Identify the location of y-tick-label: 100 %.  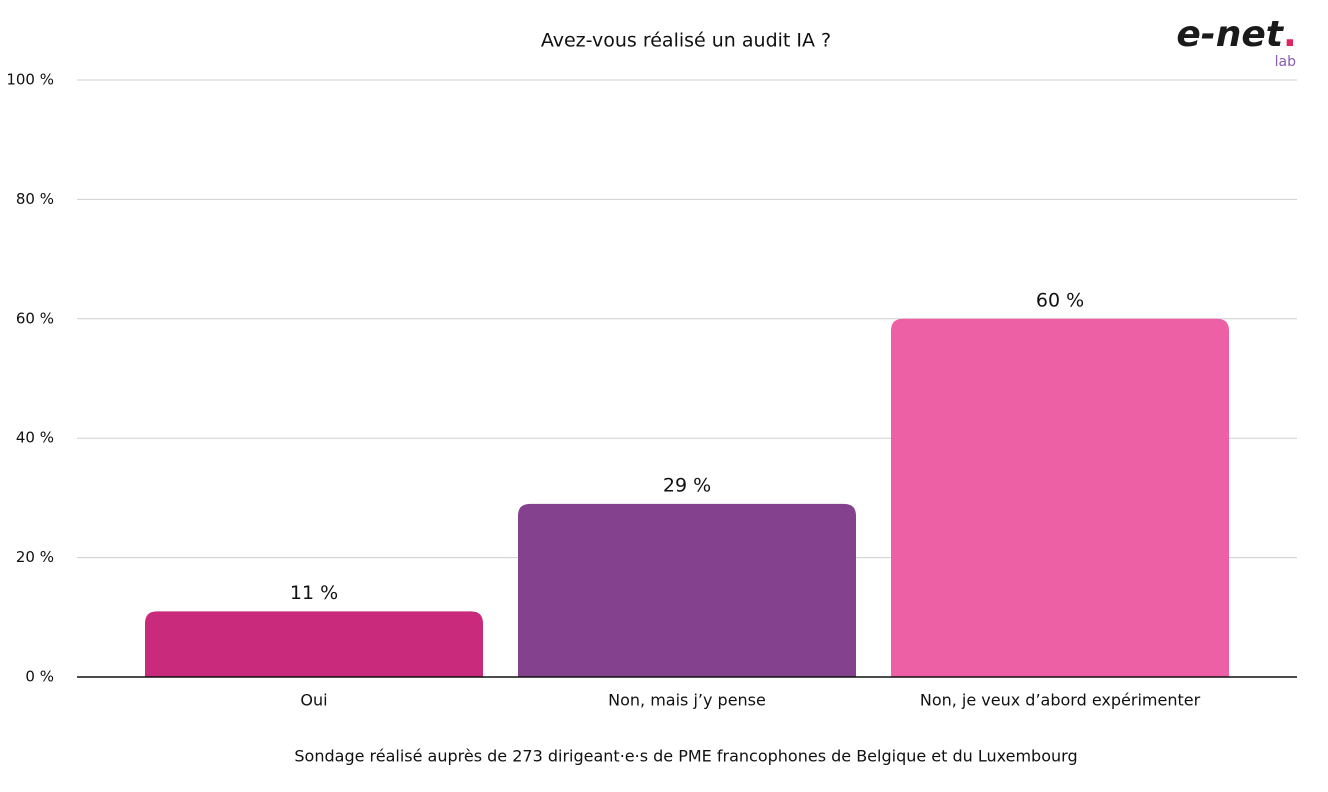
(30, 80).